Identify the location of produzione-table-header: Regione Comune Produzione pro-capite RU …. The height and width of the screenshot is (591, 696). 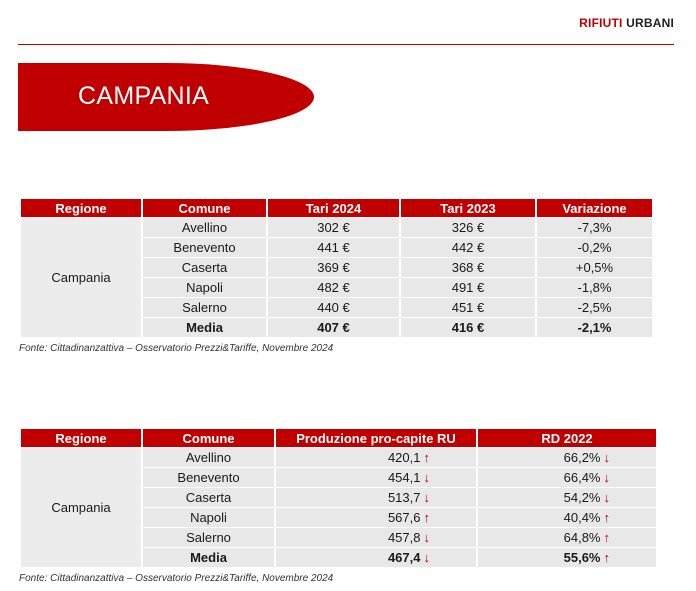
(338, 438).